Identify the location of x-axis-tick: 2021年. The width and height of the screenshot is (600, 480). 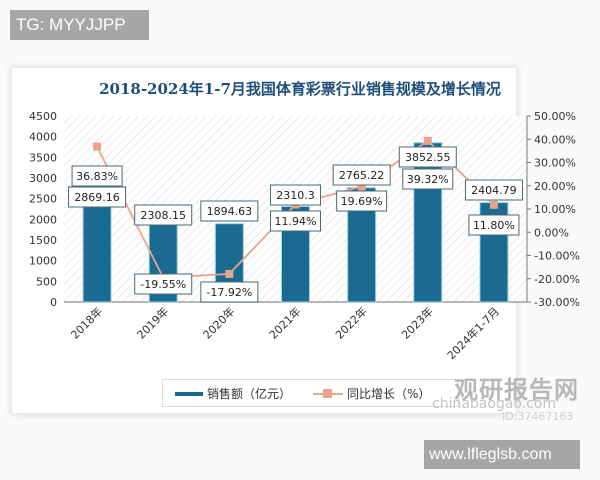
(284, 322).